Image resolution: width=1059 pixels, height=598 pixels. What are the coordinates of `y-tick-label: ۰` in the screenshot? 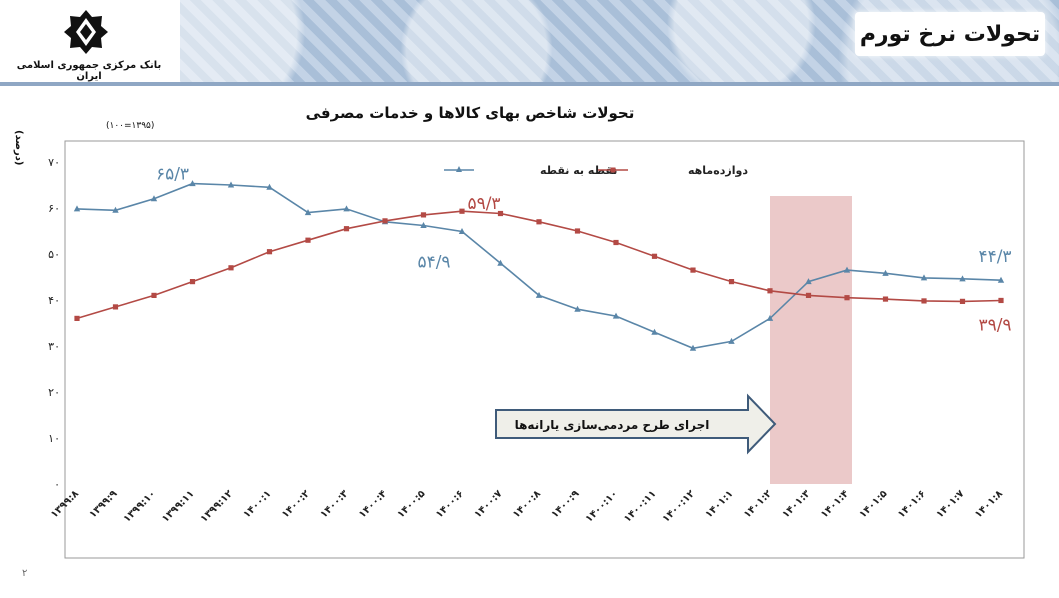 It's located at (57, 484).